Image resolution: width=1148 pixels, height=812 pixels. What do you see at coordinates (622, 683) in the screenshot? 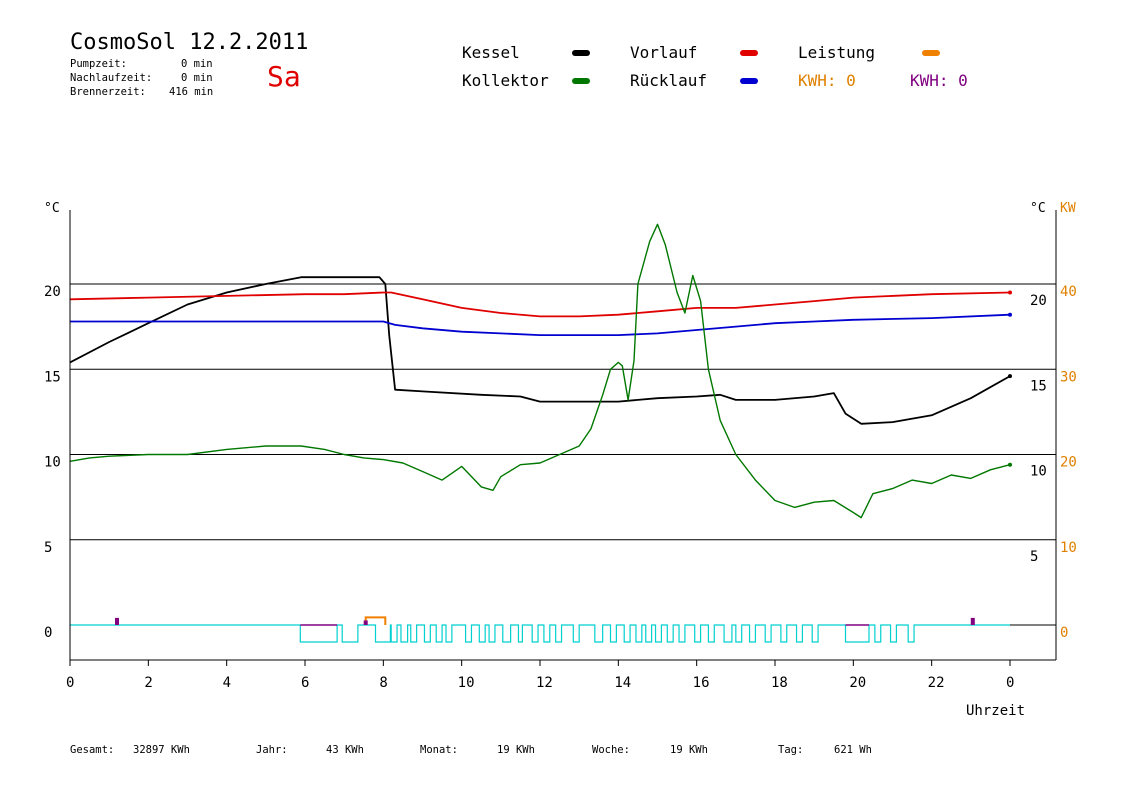
I see `x-tick-label: 14` at bounding box center [622, 683].